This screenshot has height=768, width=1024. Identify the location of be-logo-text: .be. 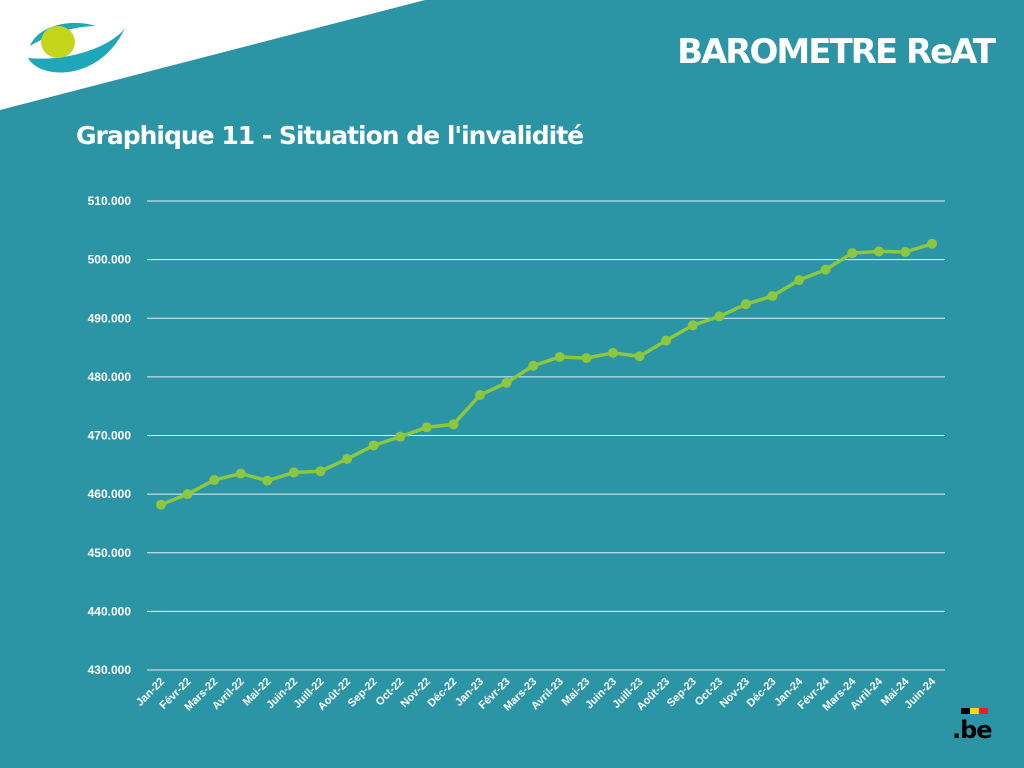
(972, 730).